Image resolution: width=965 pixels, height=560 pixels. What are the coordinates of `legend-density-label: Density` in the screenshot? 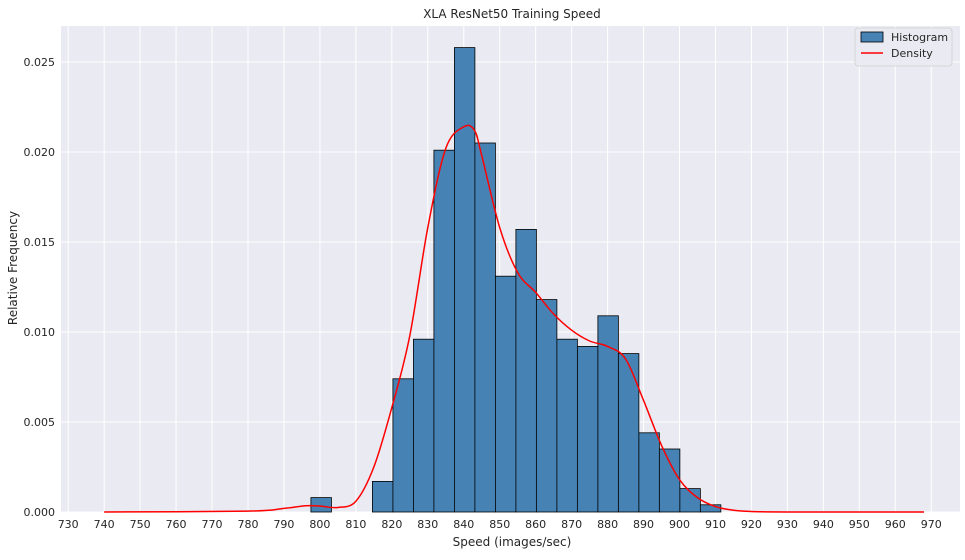 It's located at (912, 53).